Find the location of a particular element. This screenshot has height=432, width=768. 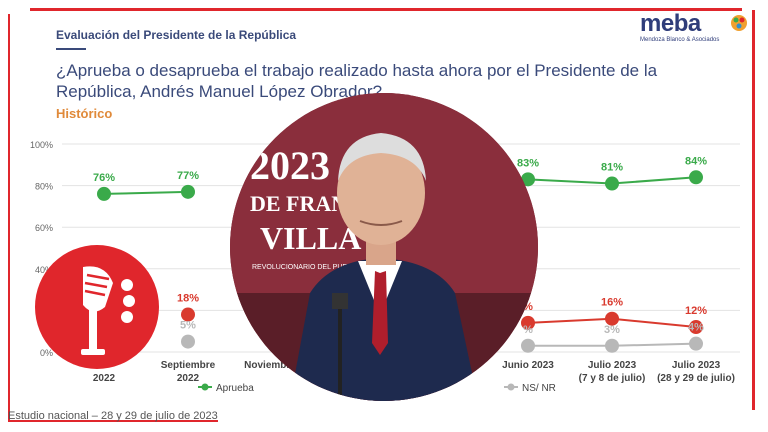

x-tick-sublabel: (7 y 8 de julio) is located at coordinates (612, 378).